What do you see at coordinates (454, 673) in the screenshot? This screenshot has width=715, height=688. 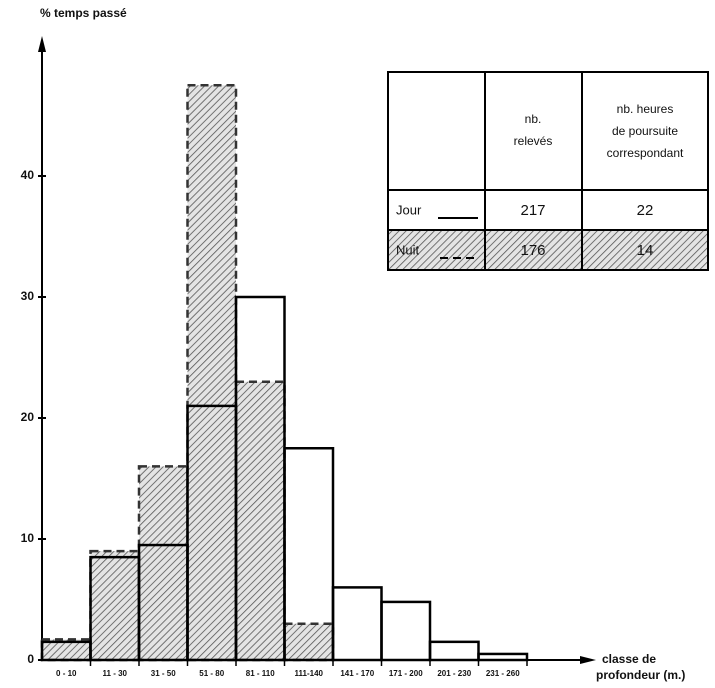 I see `x-tick-label: 201 - 230` at bounding box center [454, 673].